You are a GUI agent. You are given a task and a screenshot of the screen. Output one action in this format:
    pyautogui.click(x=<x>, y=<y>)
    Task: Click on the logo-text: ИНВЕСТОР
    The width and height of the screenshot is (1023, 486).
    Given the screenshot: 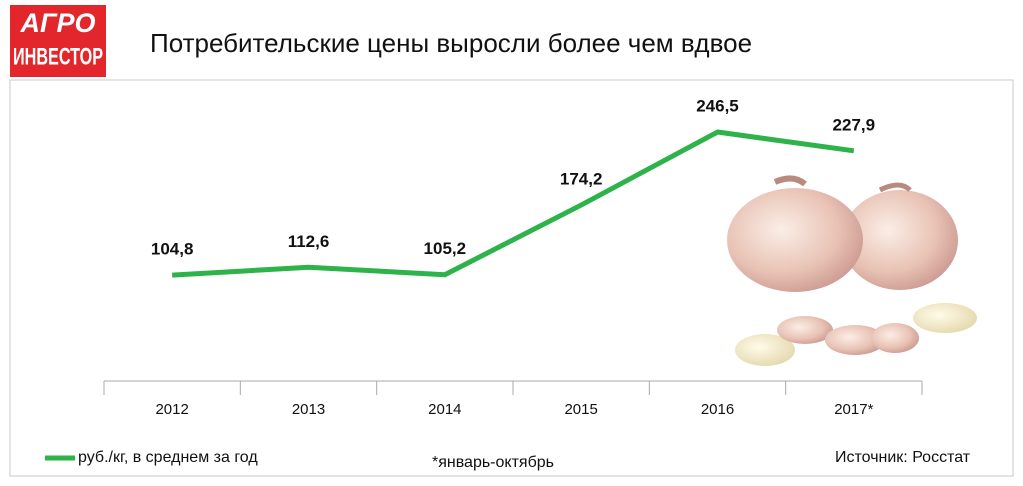 What is the action you would take?
    pyautogui.click(x=58, y=56)
    